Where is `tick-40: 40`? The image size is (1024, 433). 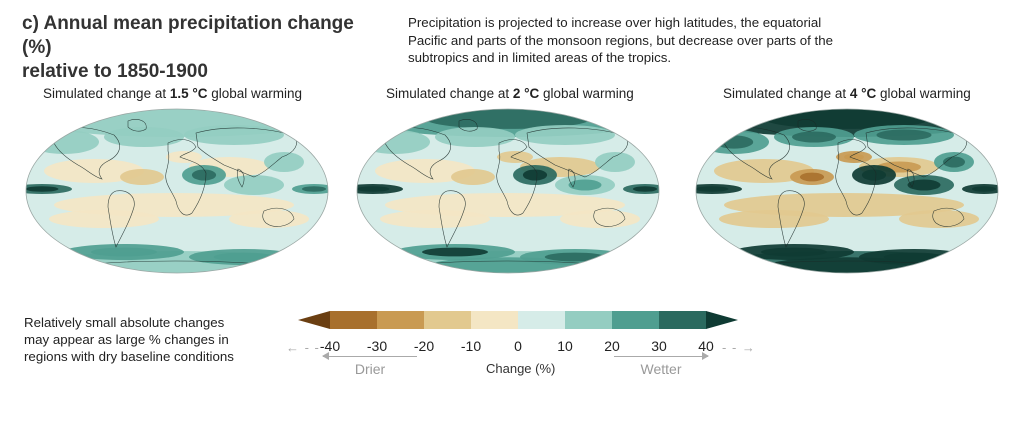 tick-40: 40 is located at coordinates (706, 346).